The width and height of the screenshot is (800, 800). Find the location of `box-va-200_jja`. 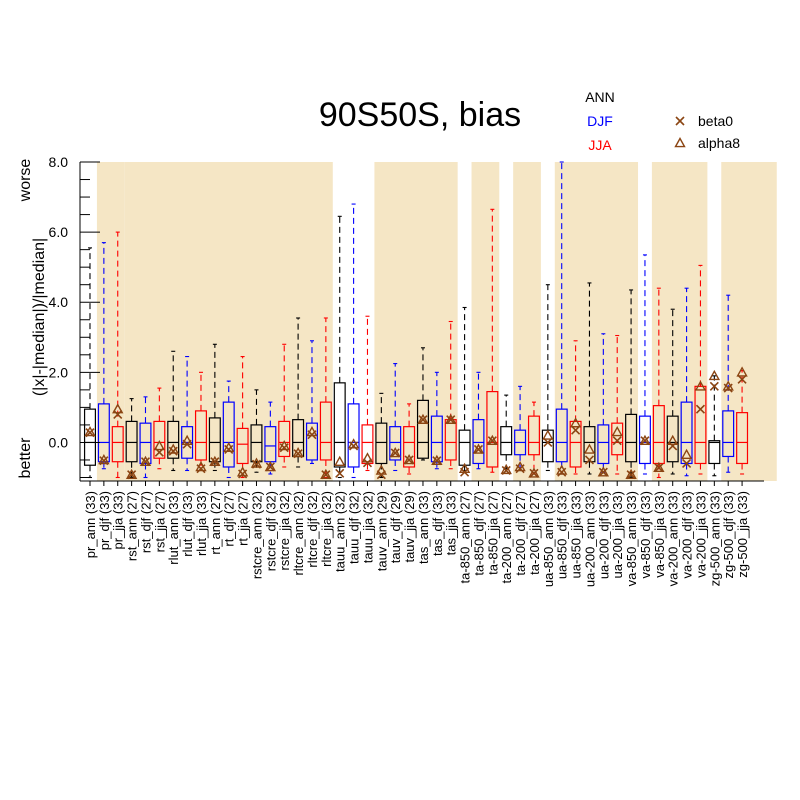

box-va-200_jja is located at coordinates (700, 369).